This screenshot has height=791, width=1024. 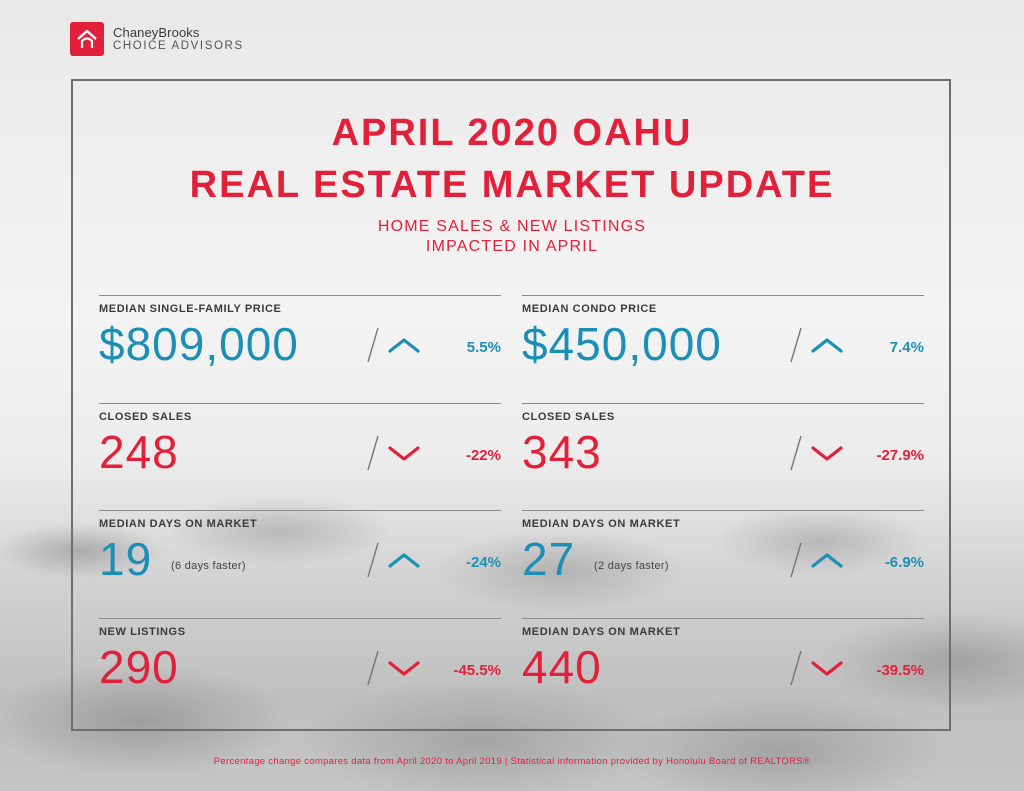 I want to click on stat-change: 7.4%, so click(x=906, y=347).